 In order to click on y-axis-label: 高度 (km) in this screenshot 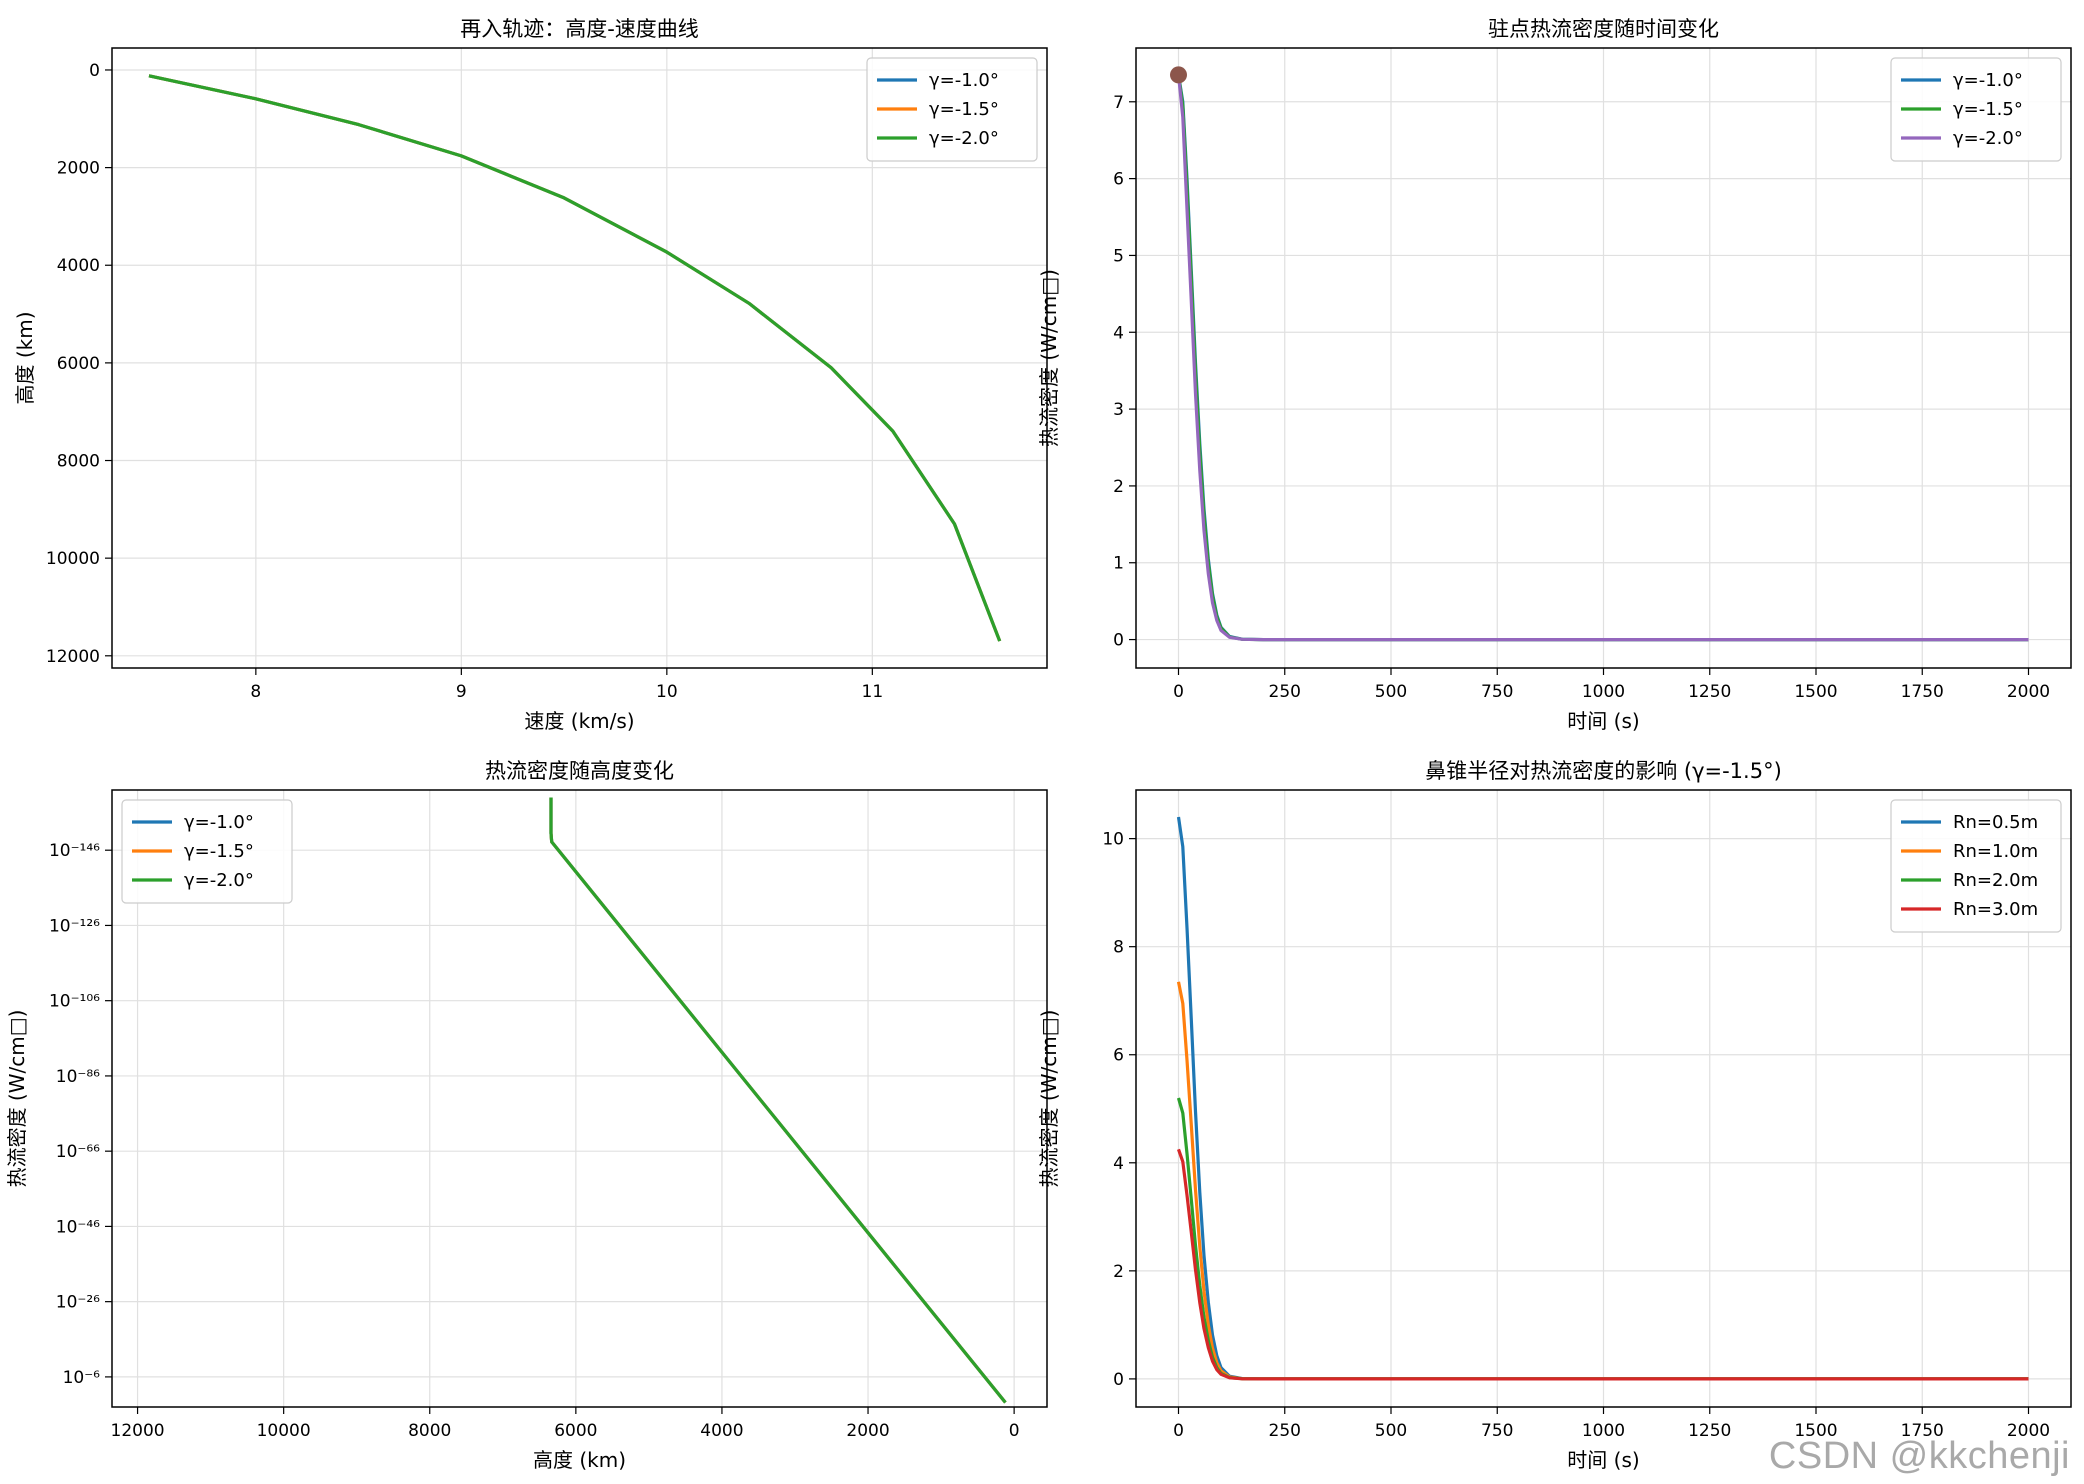, I will do `click(25, 357)`.